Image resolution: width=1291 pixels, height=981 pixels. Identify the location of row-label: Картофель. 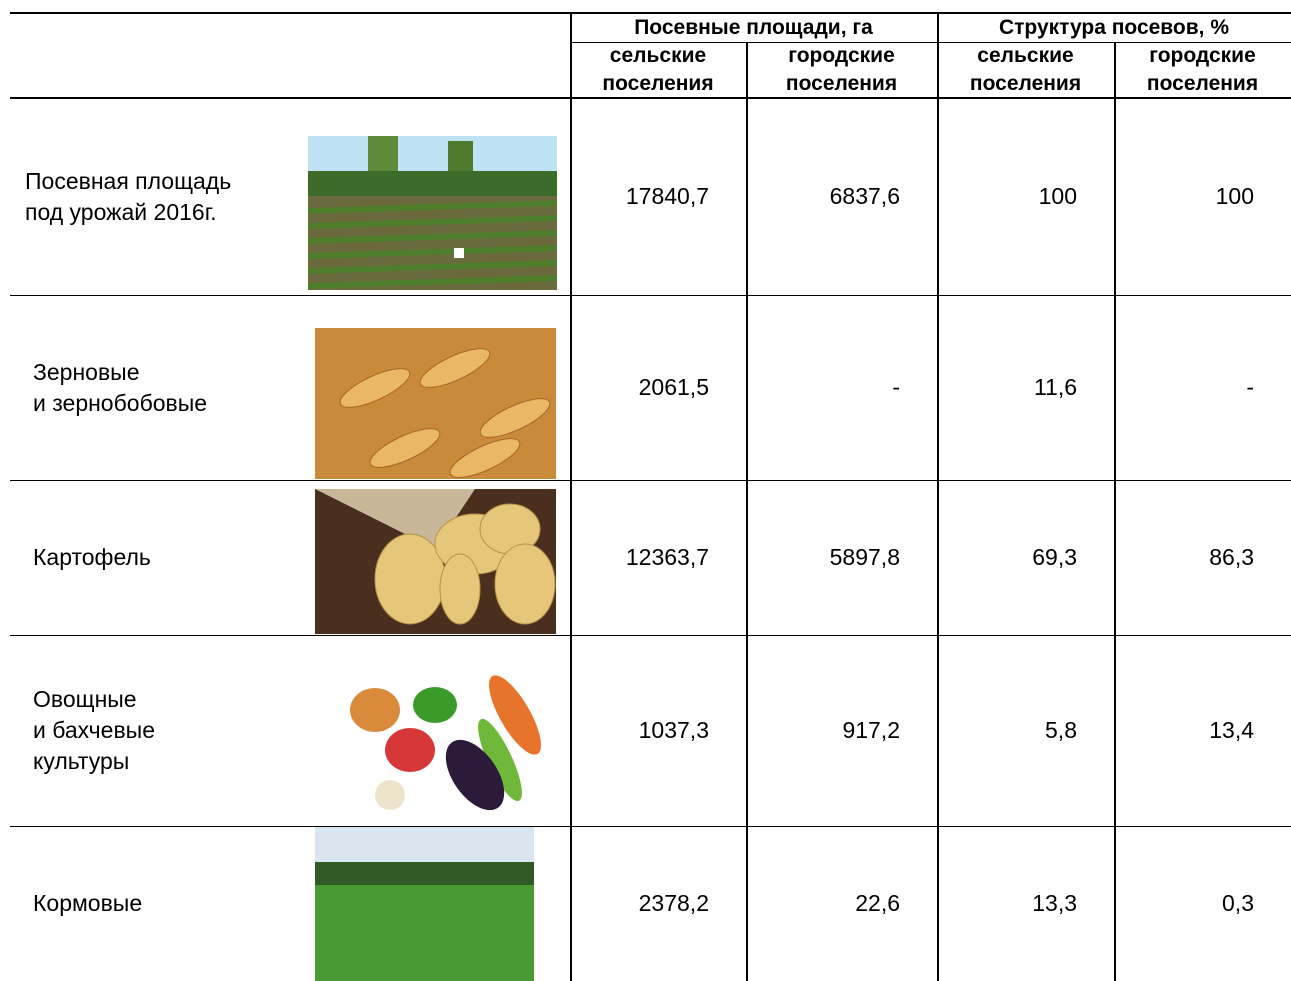
(92, 557).